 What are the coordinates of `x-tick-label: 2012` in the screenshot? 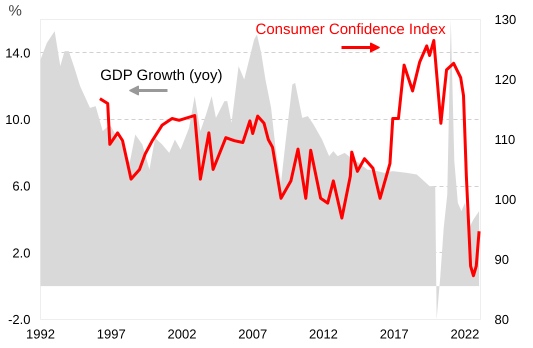 It's located at (323, 334).